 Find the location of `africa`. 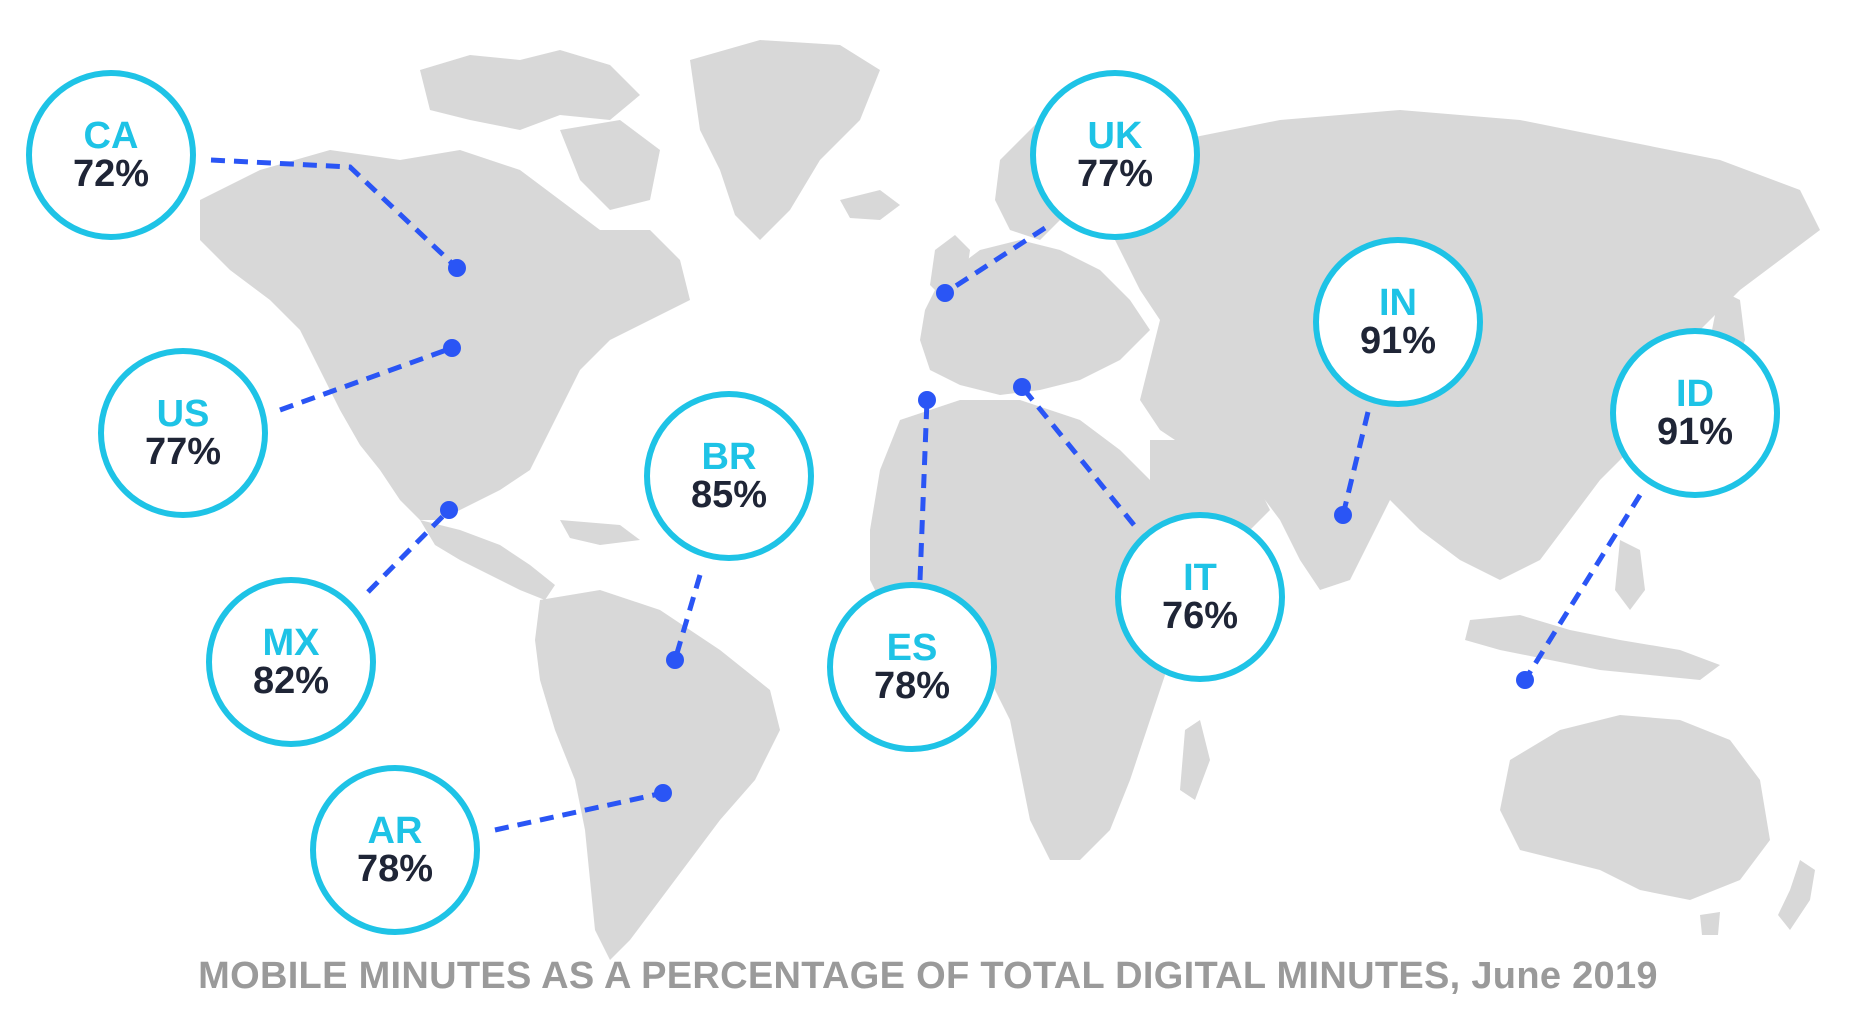

africa is located at coordinates (1030, 630).